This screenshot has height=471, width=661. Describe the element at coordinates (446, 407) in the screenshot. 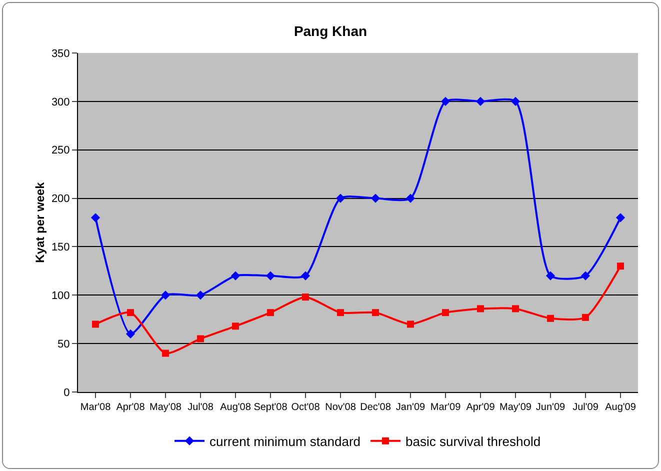

I see `x-tick-label: Mar'09` at that location.